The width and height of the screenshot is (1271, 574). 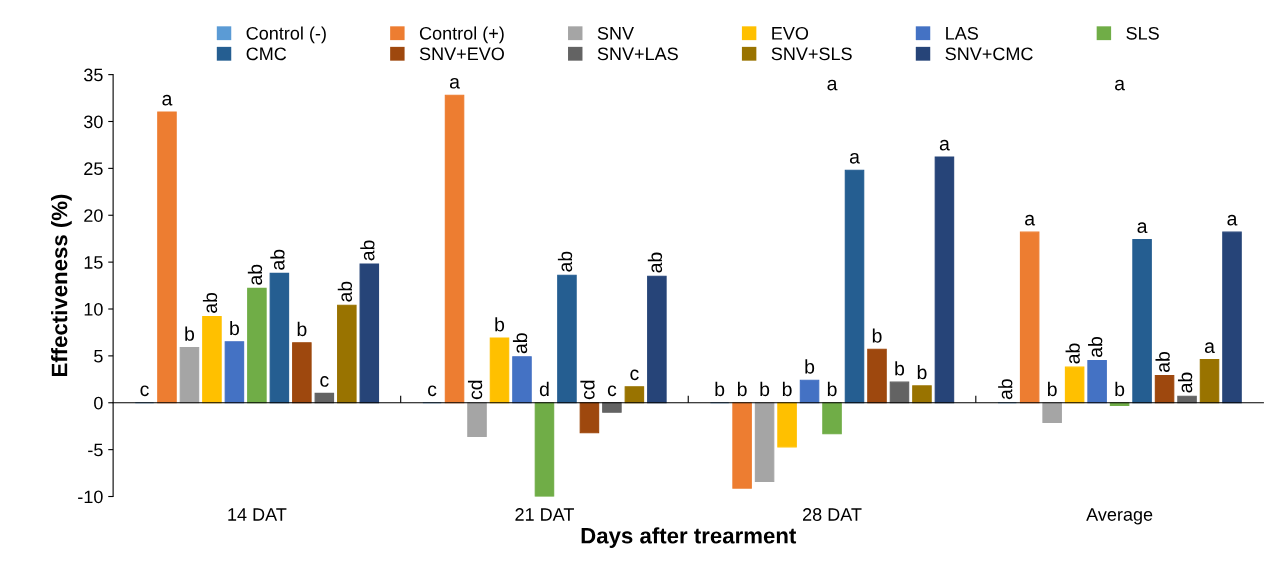 What do you see at coordinates (962, 33) in the screenshot?
I see `legend-label: LAS` at bounding box center [962, 33].